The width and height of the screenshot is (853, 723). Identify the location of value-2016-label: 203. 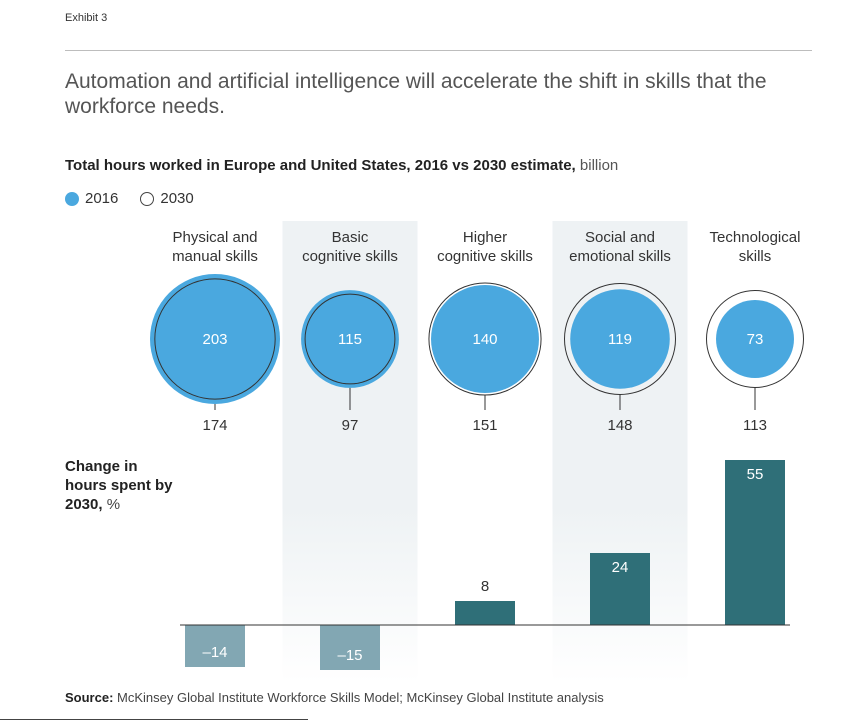
(214, 339).